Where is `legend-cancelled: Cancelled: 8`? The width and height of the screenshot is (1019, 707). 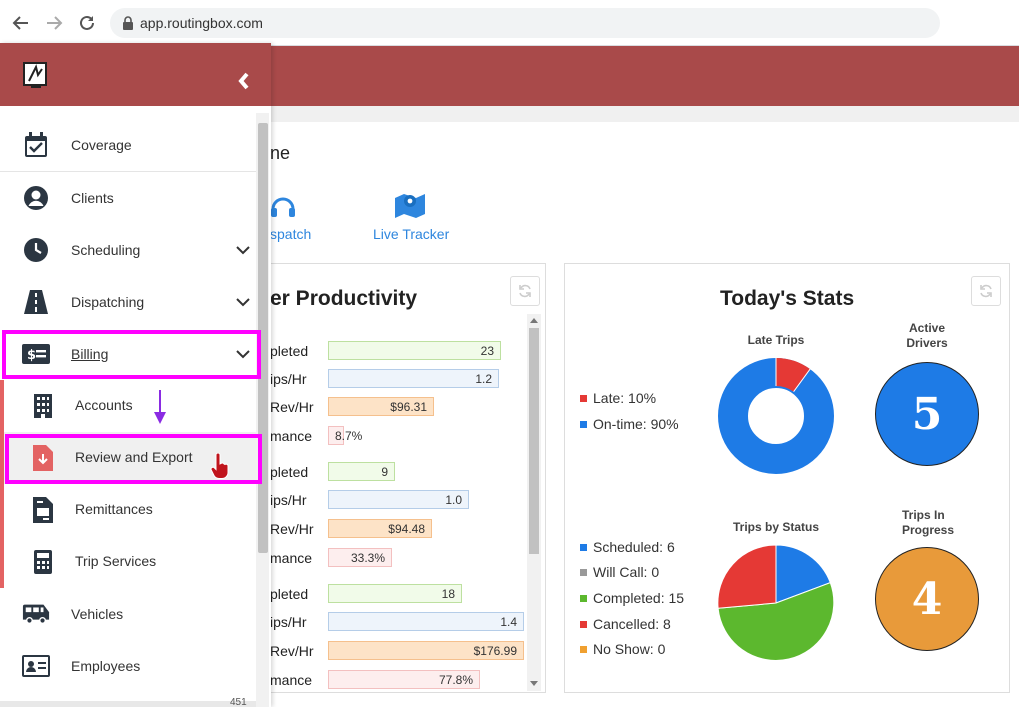
legend-cancelled: Cancelled: 8 is located at coordinates (625, 624).